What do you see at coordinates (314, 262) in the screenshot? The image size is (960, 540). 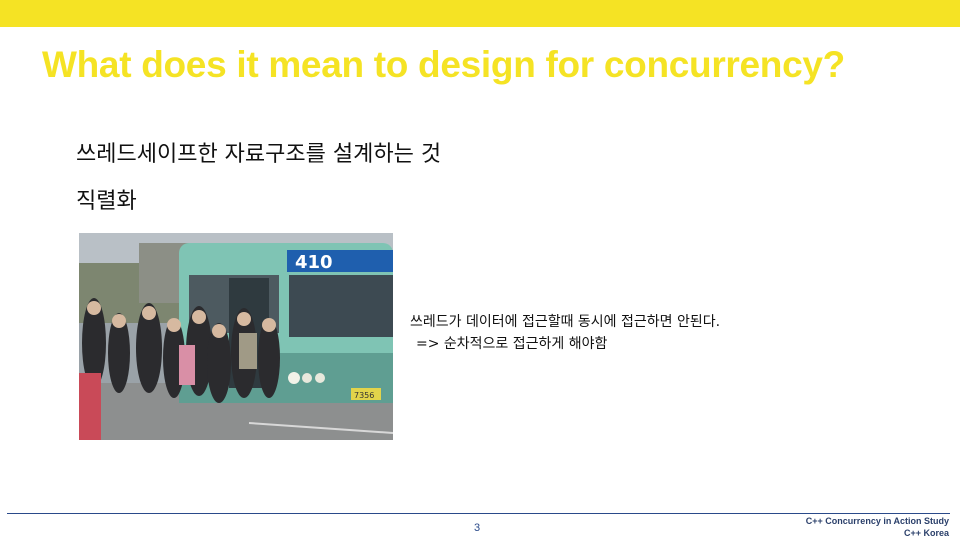 I see `bus-route-number: 410` at bounding box center [314, 262].